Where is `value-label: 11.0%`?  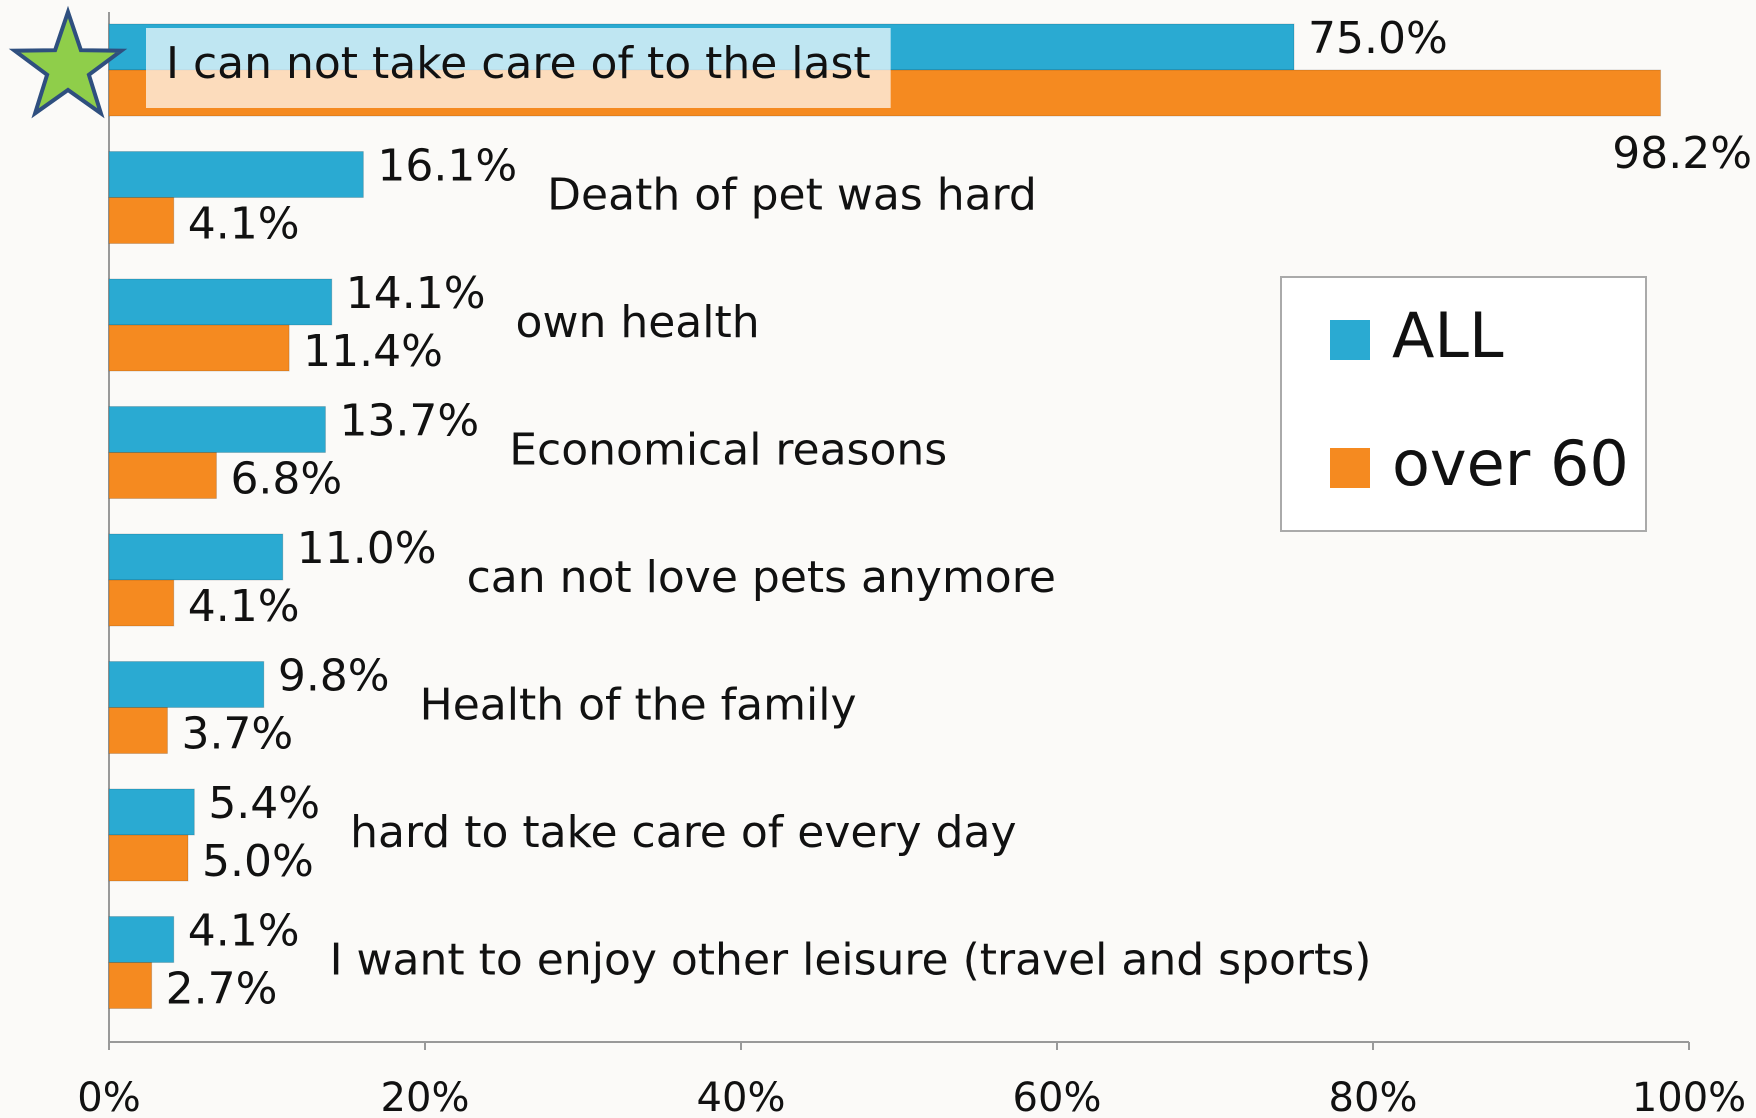 value-label: 11.0% is located at coordinates (367, 548).